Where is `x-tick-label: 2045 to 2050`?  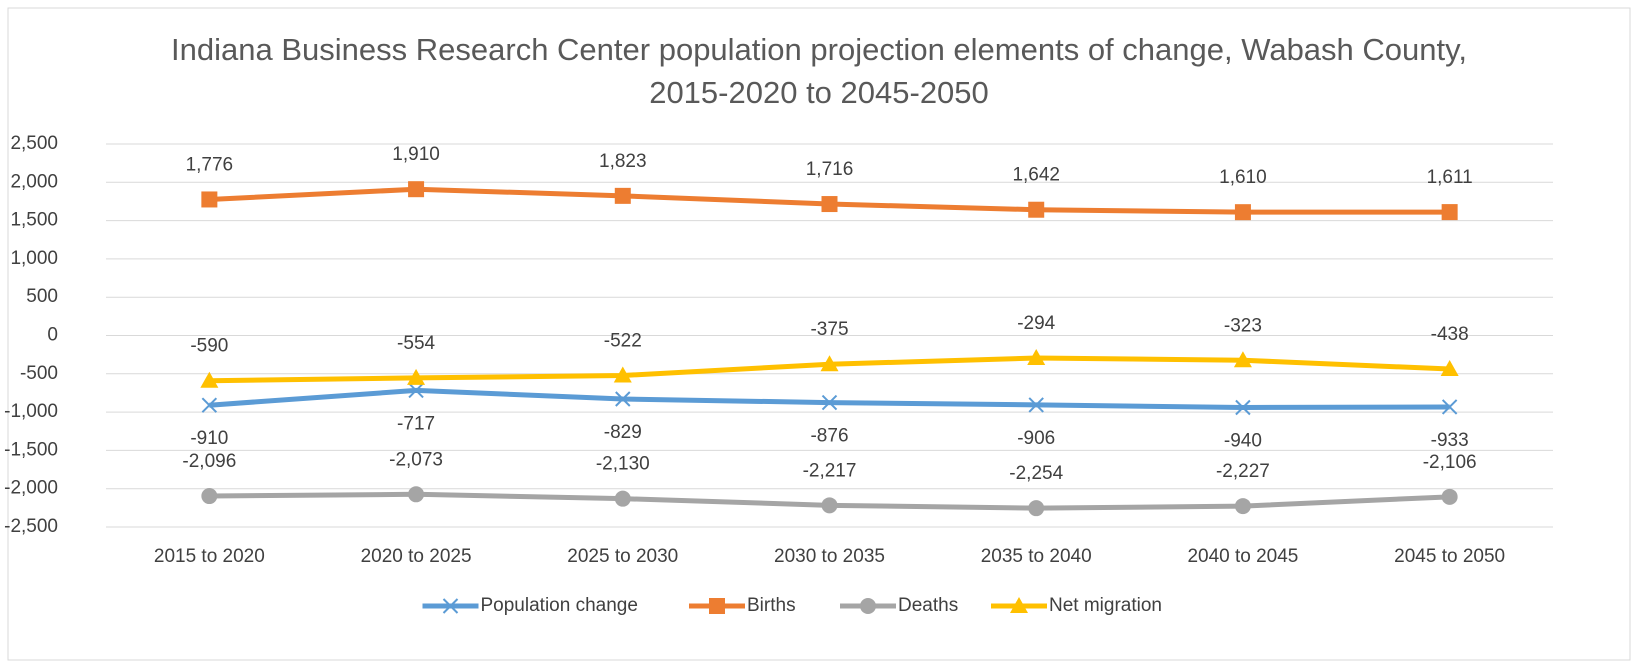 x-tick-label: 2045 to 2050 is located at coordinates (1449, 556).